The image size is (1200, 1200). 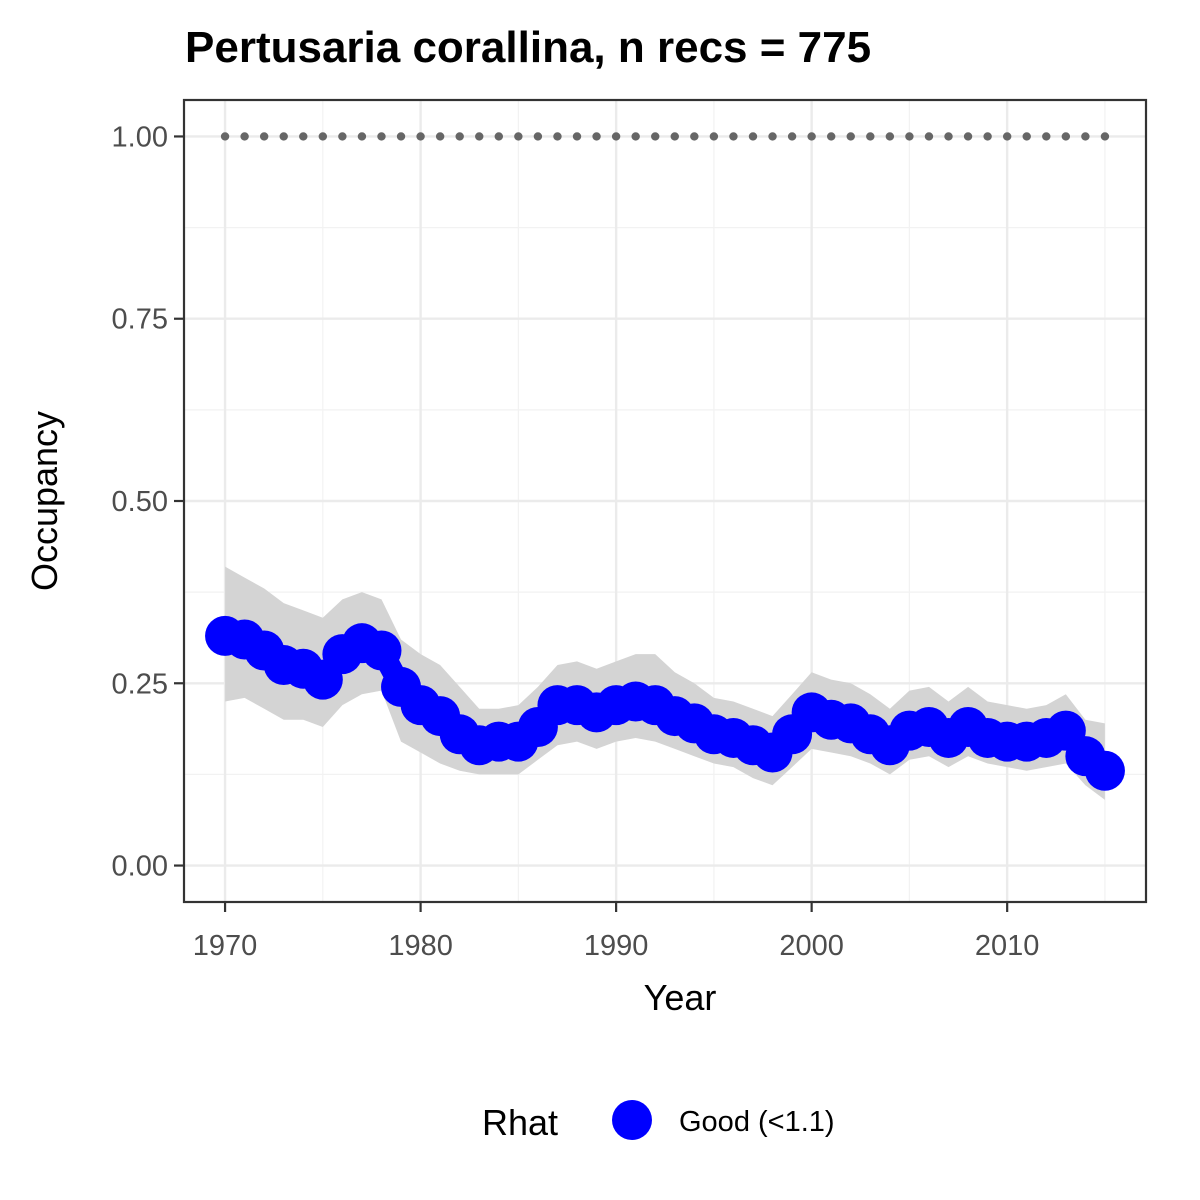 I want to click on y-tick-label: 0.00, so click(x=140, y=867).